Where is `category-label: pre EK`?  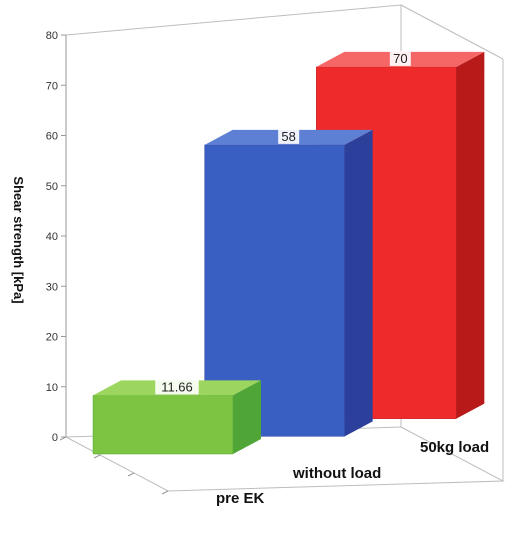 category-label: pre EK is located at coordinates (240, 498).